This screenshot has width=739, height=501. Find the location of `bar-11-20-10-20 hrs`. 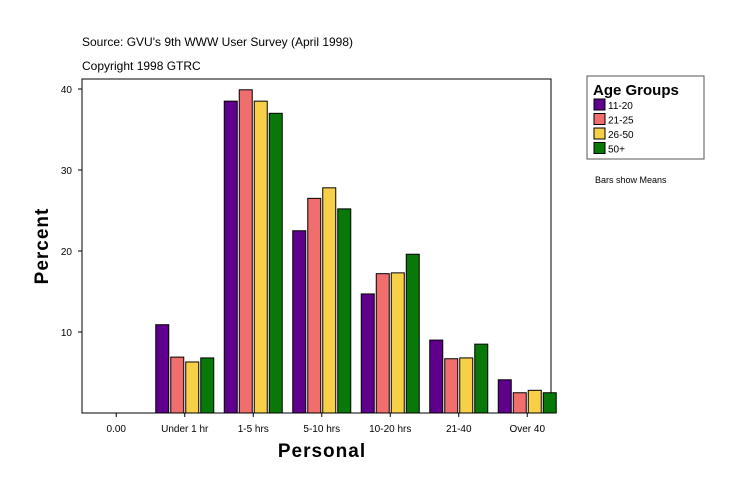

bar-11-20-10-20 hrs is located at coordinates (367, 353).